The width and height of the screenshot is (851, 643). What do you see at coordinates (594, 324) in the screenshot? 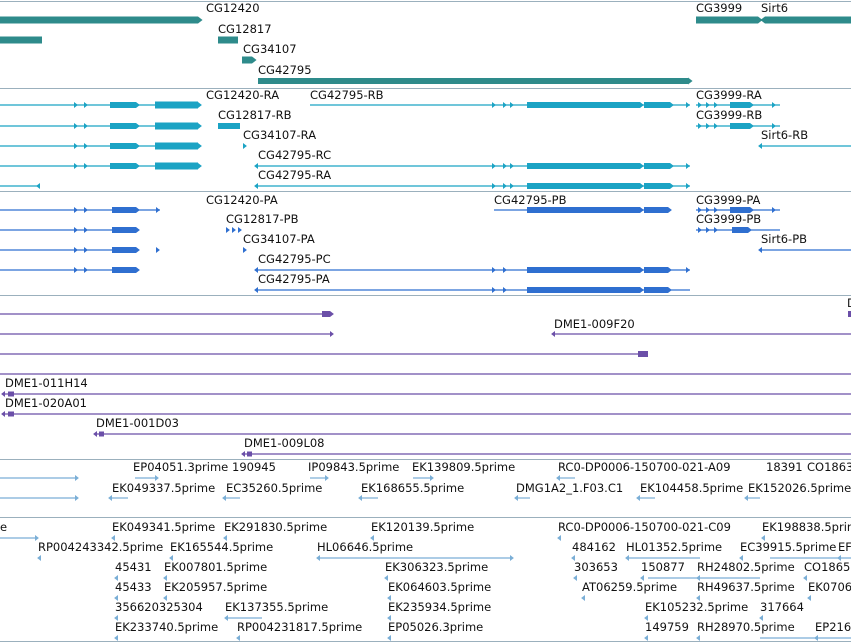
I see `clone-label: DME1-009F20` at bounding box center [594, 324].